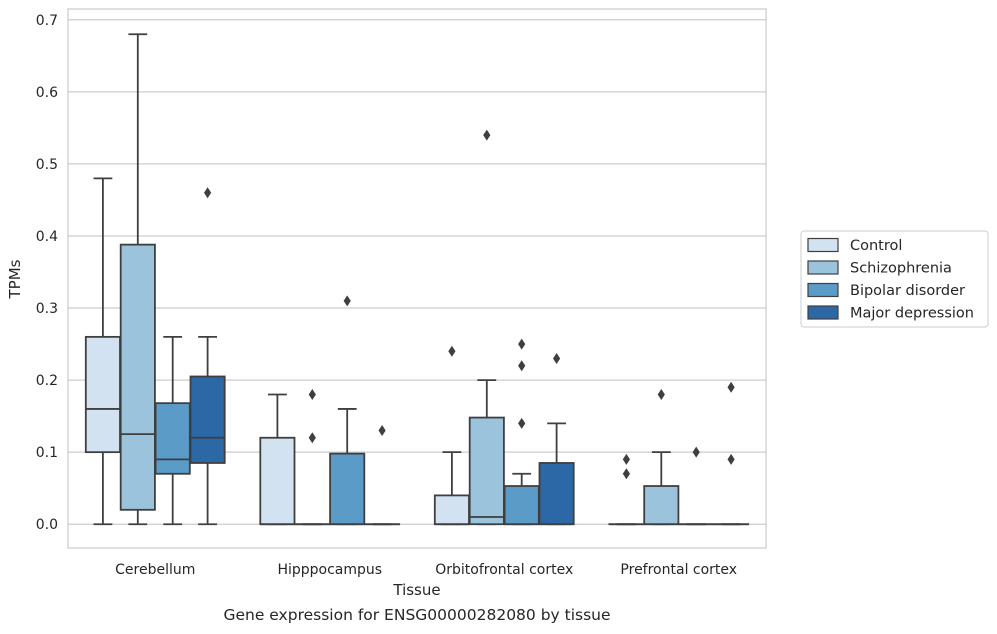 The width and height of the screenshot is (997, 634). I want to click on legend-frame, so click(894, 279).